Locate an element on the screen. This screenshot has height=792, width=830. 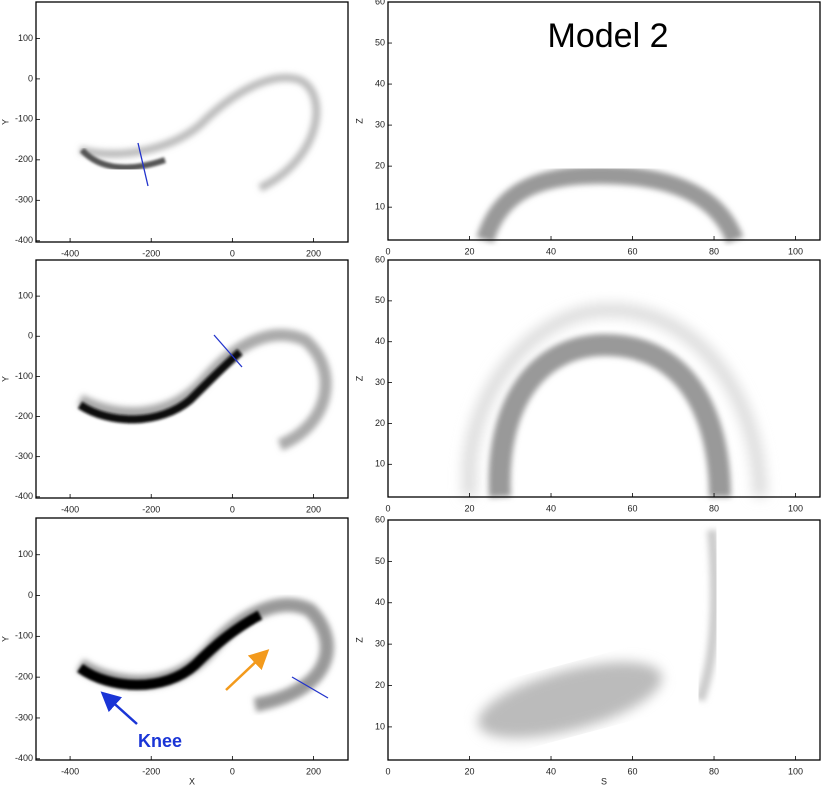
x-axis-label: X is located at coordinates (192, 781).